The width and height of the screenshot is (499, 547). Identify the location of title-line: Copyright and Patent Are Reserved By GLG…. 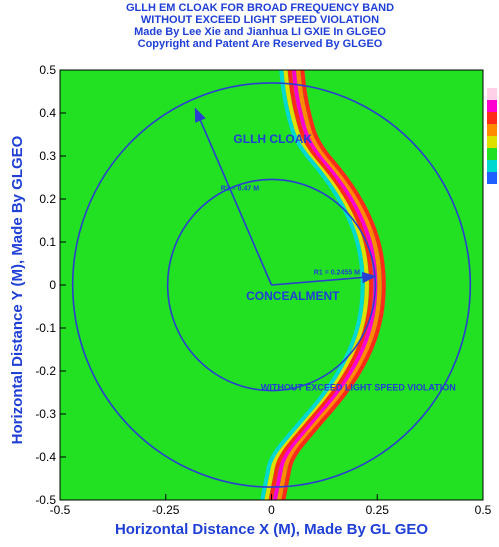
(260, 44).